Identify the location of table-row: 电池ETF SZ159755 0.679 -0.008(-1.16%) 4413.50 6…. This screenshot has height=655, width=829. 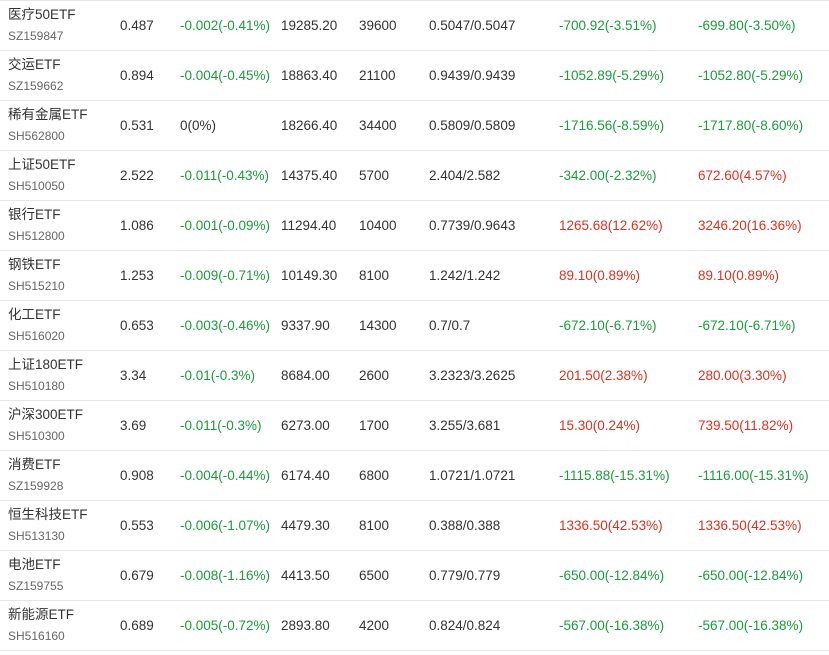
(414, 576).